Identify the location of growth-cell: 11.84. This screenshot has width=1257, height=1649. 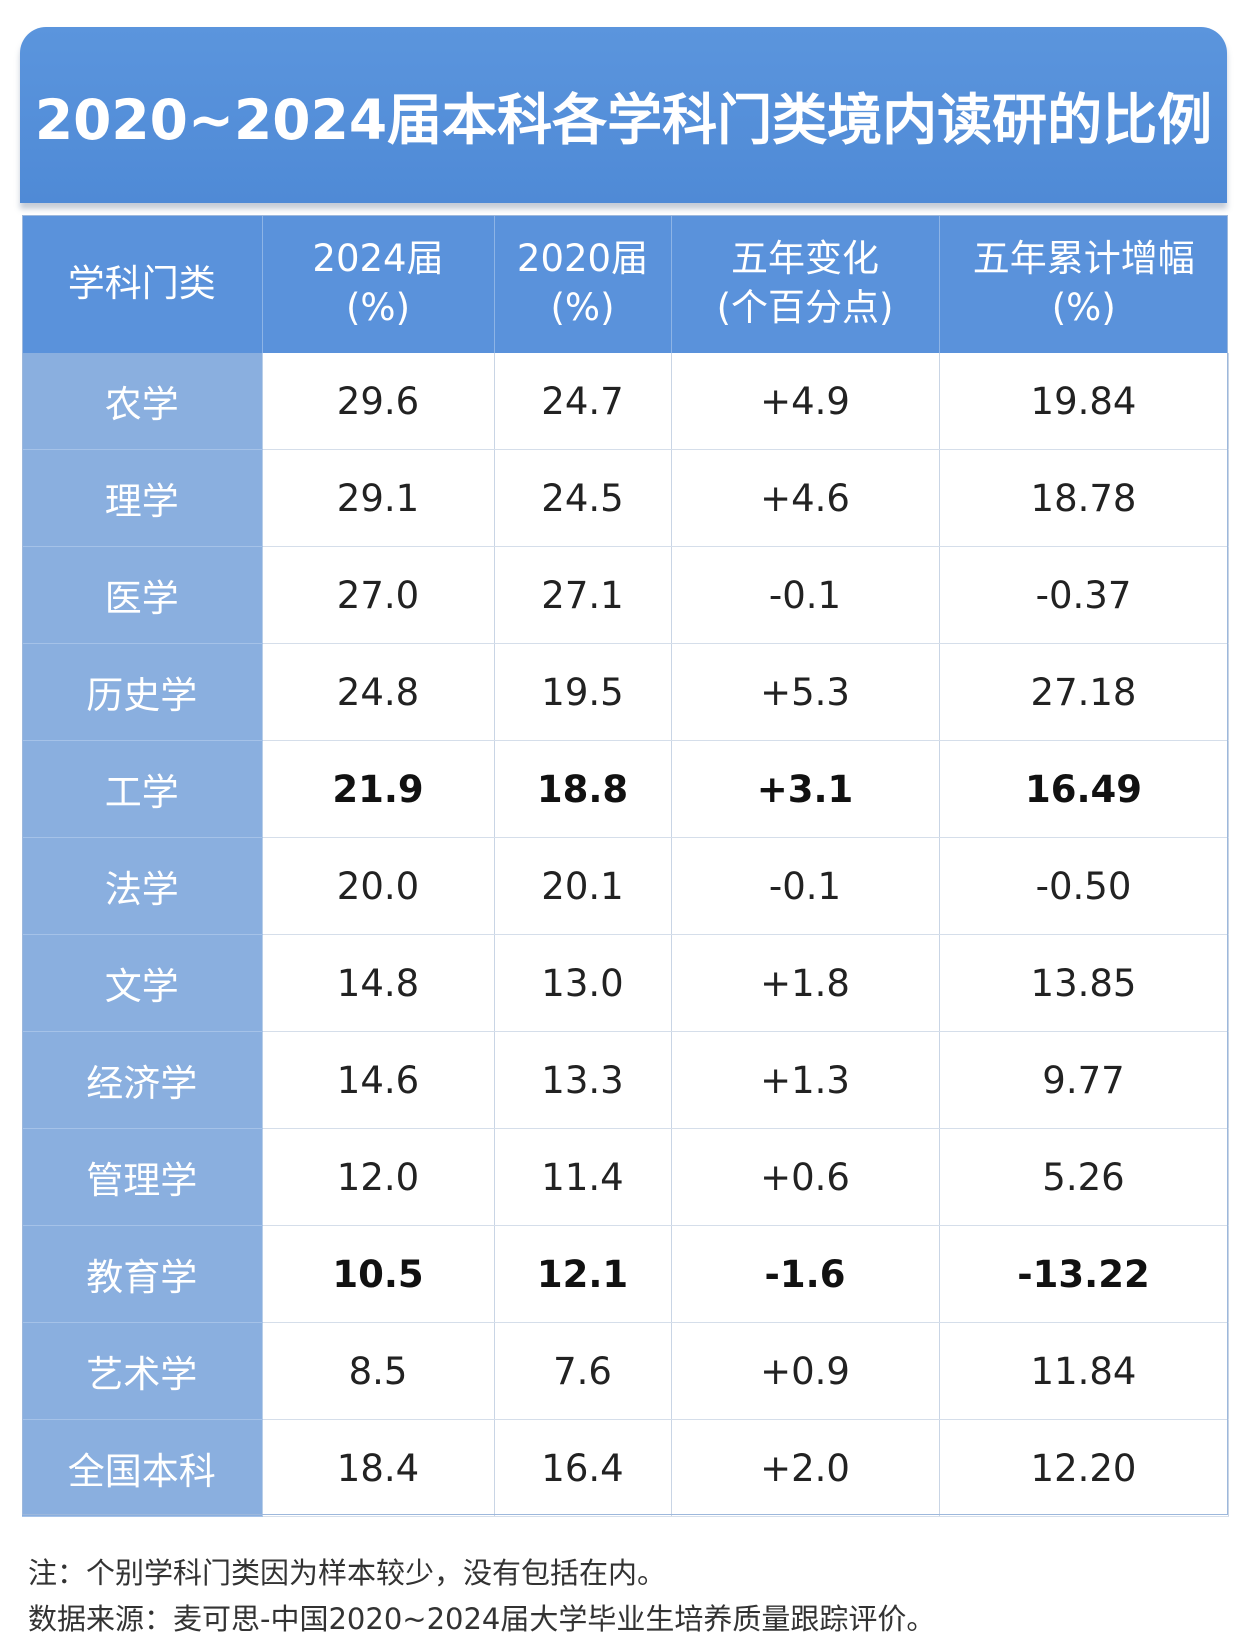
(1084, 1371).